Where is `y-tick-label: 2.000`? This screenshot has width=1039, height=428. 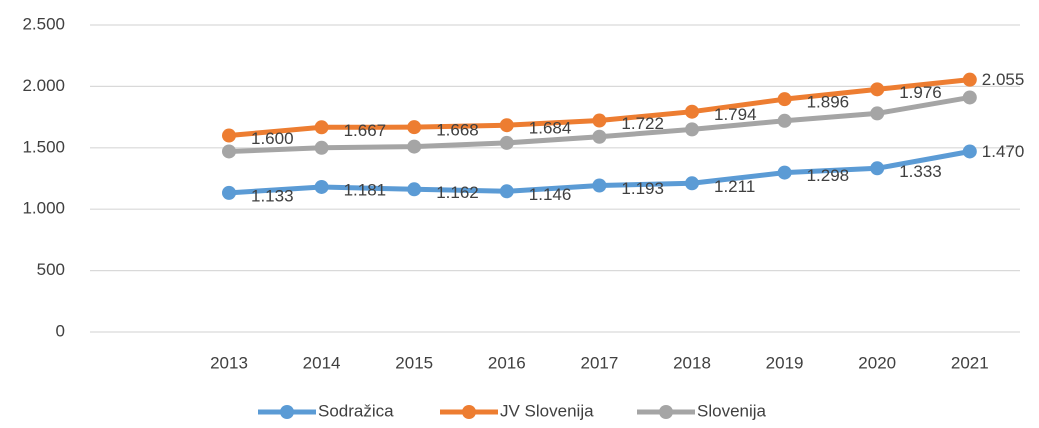 y-tick-label: 2.000 is located at coordinates (43, 85).